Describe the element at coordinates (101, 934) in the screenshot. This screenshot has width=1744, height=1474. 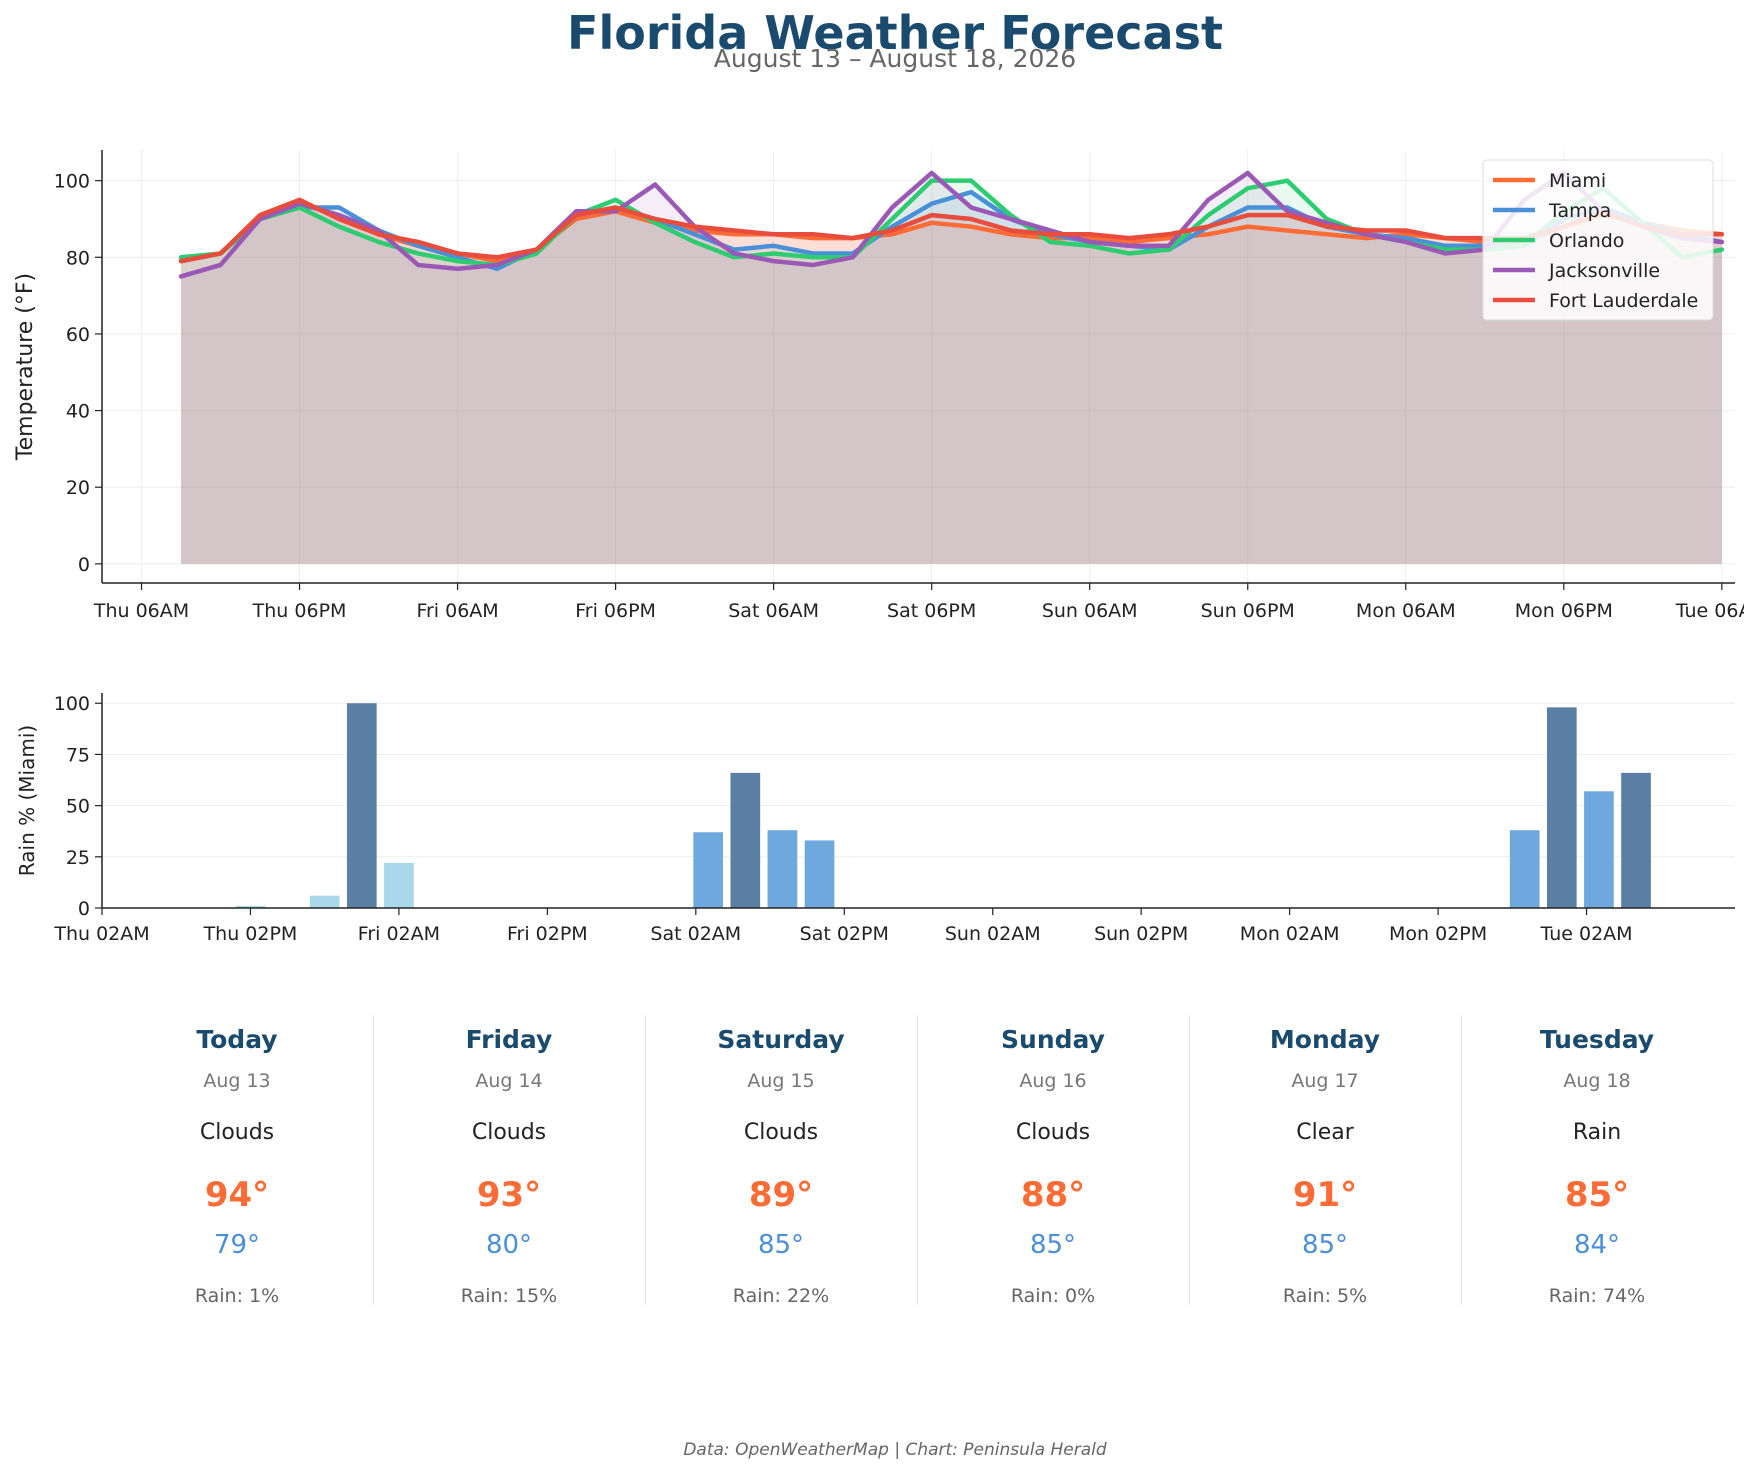
I see `x-tick-label: Thu 02AM` at that location.